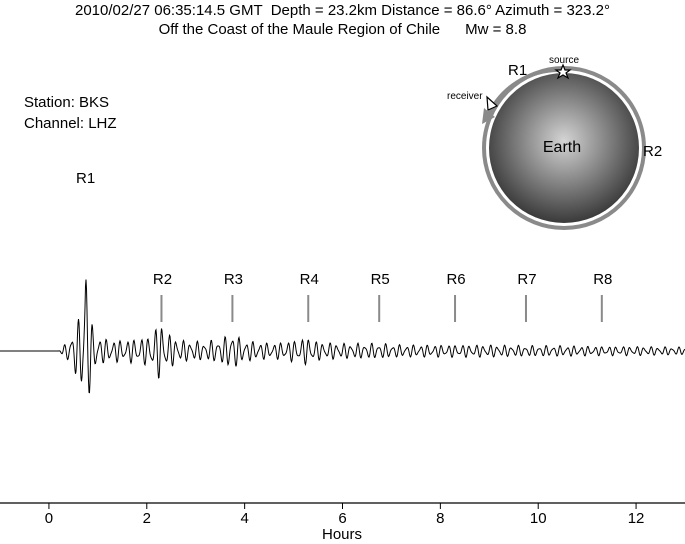 The image size is (685, 544). Describe the element at coordinates (492, 103) in the screenshot. I see `receiver-triangle-icon` at that location.